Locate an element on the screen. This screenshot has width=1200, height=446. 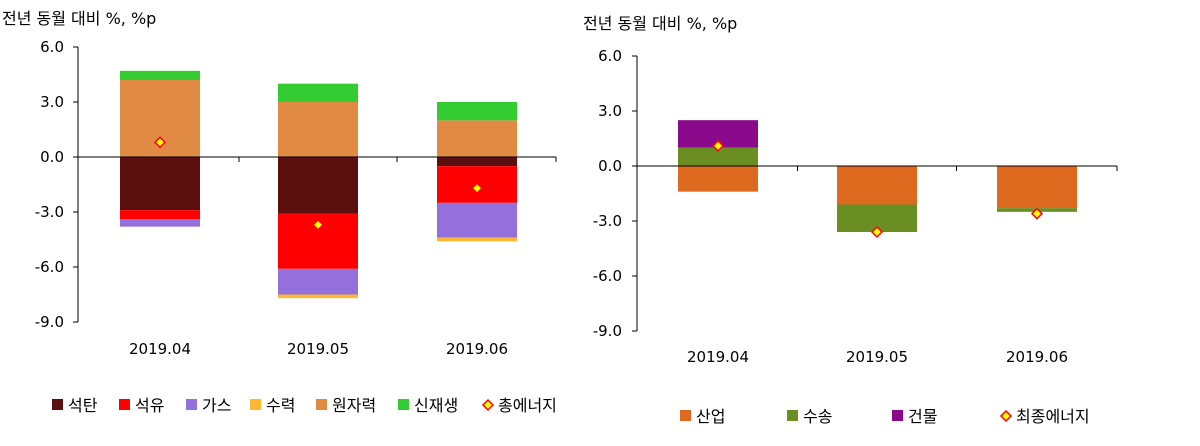
legend-label: 수력 is located at coordinates (280, 405).